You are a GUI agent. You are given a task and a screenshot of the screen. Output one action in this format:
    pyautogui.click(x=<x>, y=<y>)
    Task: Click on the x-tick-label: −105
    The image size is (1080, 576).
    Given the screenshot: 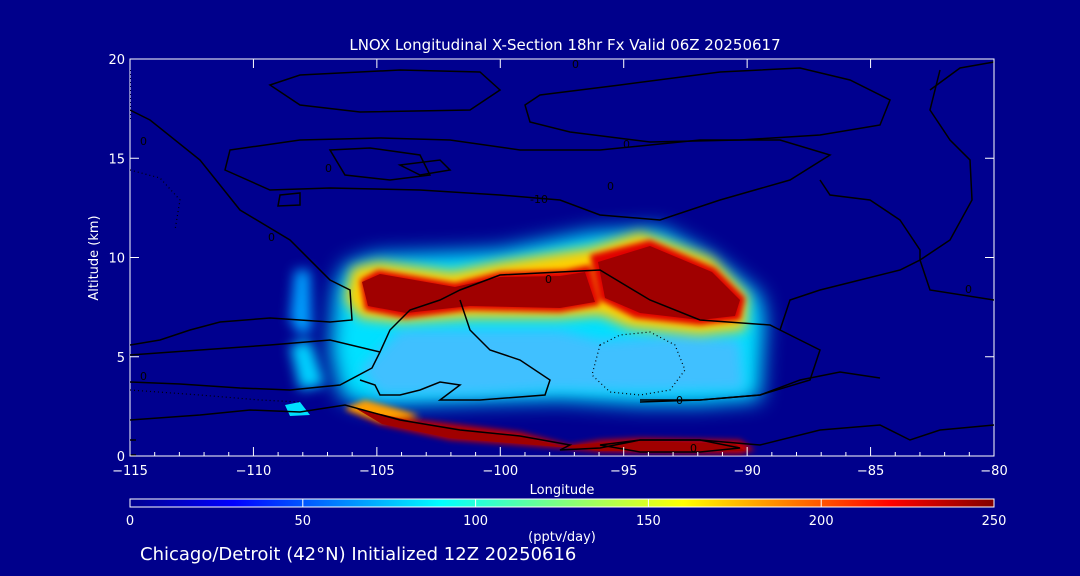 What is the action you would take?
    pyautogui.click(x=377, y=471)
    